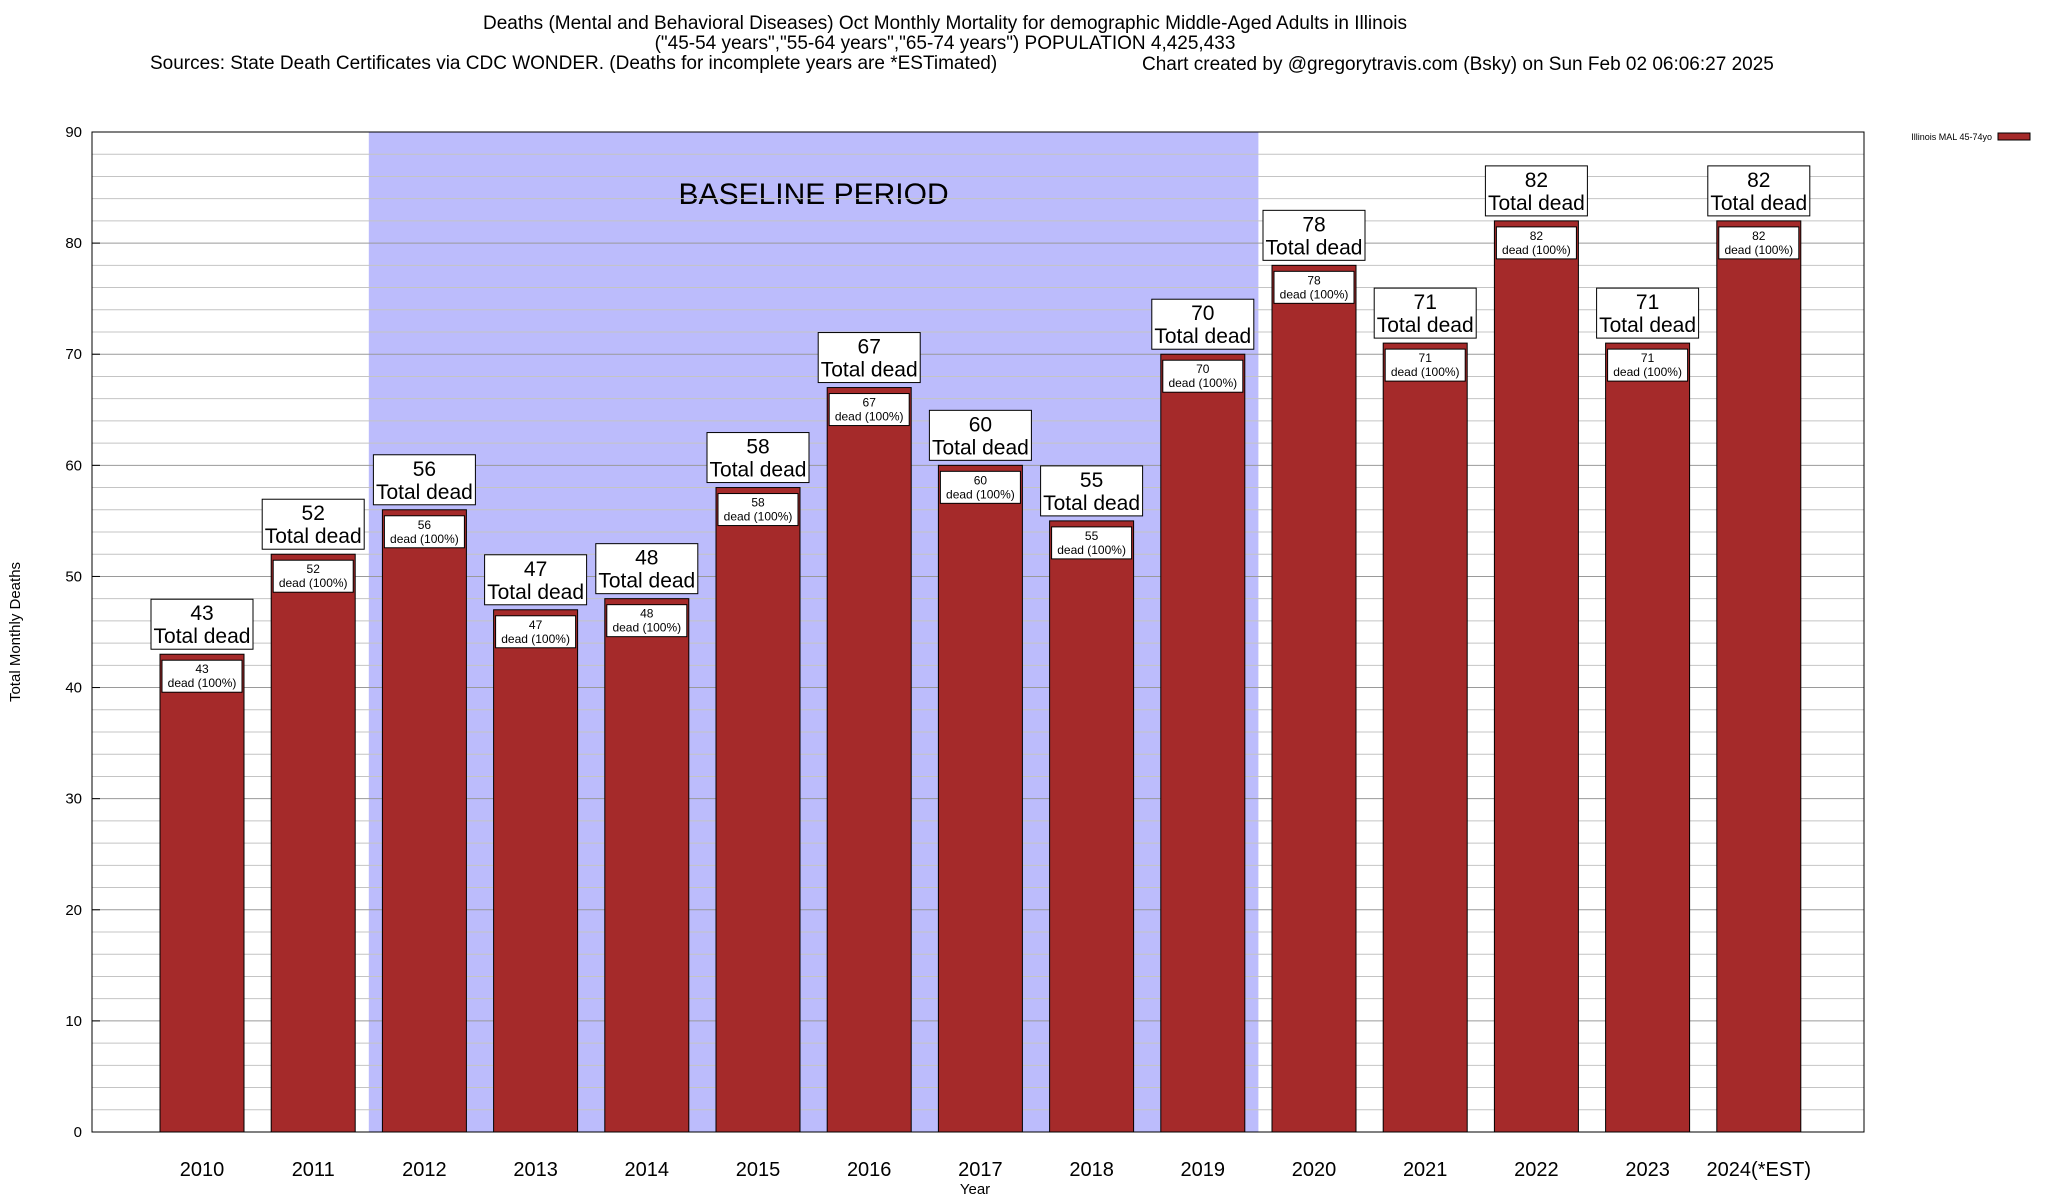  I want to click on x-tick-label: 2013, so click(535, 1170).